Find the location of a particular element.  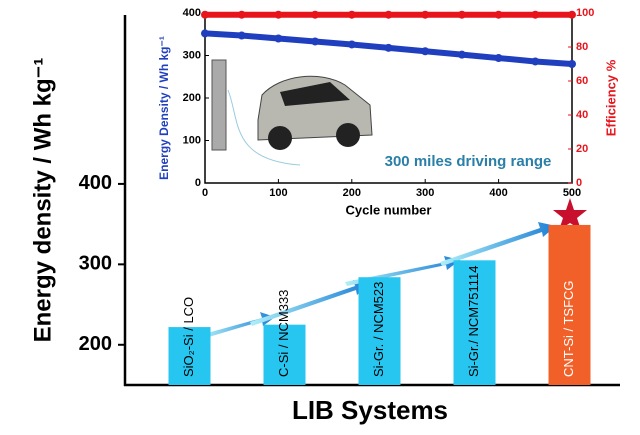

bar-label: CNT-Si / TSFCG is located at coordinates (568, 328).